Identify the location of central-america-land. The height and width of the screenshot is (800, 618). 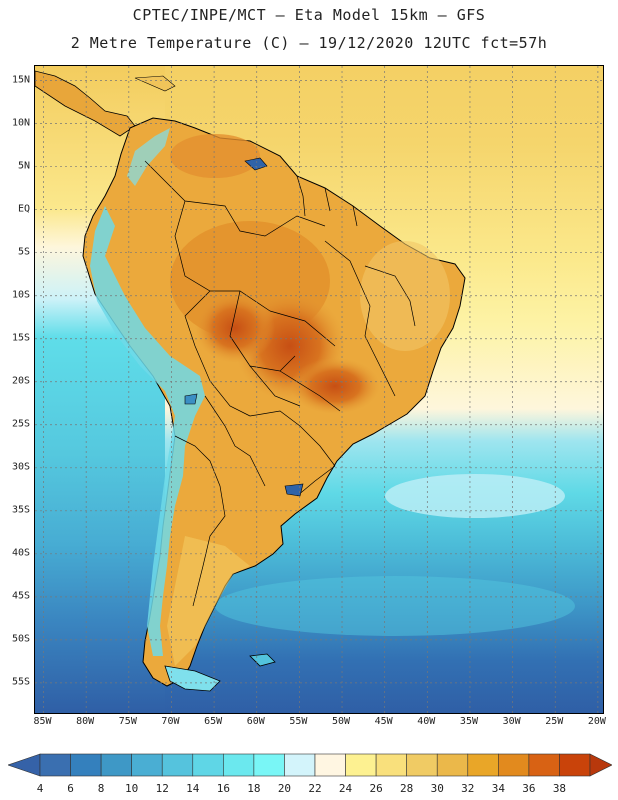
(85, 103).